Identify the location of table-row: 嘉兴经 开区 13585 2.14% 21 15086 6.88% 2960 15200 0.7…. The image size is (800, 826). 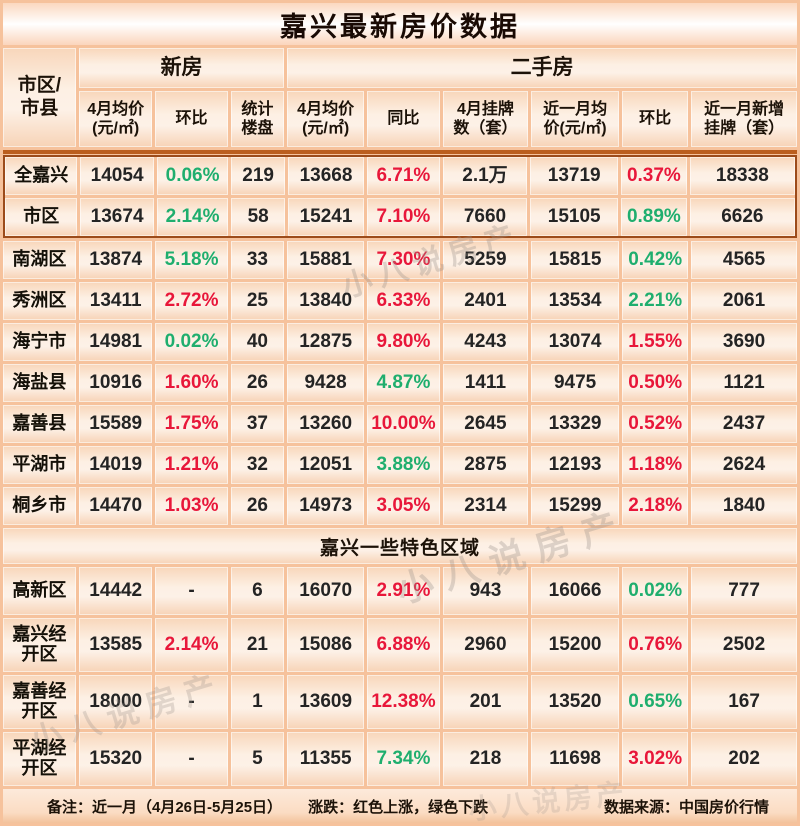
(400, 645).